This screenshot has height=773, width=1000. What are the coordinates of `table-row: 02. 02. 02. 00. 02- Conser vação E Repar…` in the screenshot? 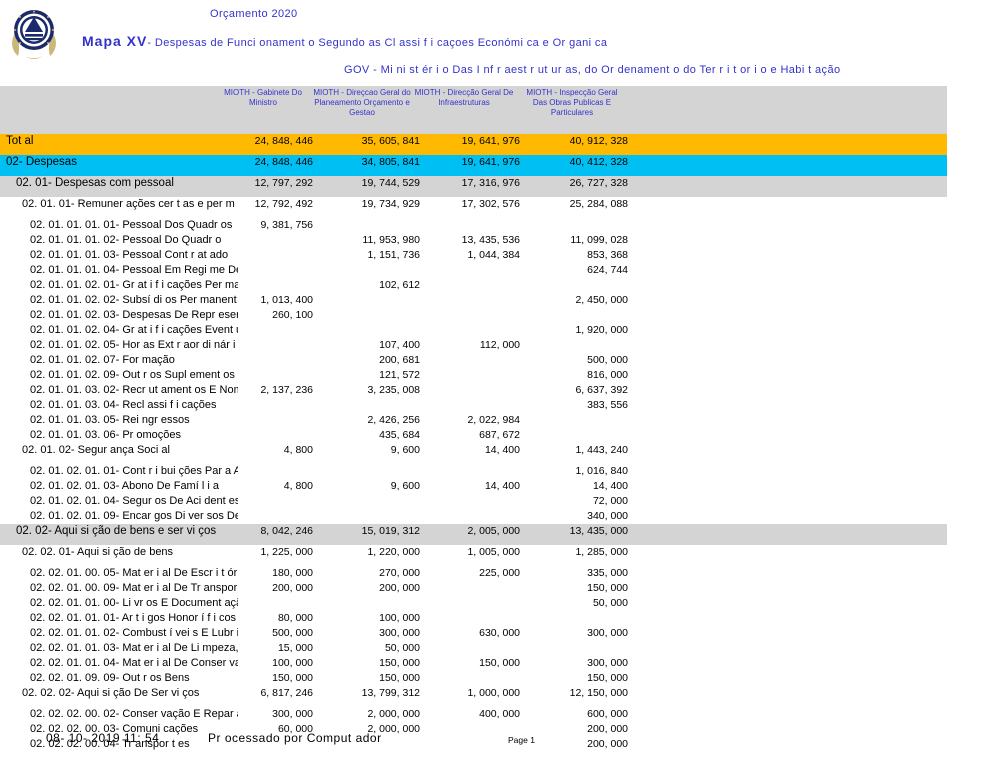 It's located at (473, 714).